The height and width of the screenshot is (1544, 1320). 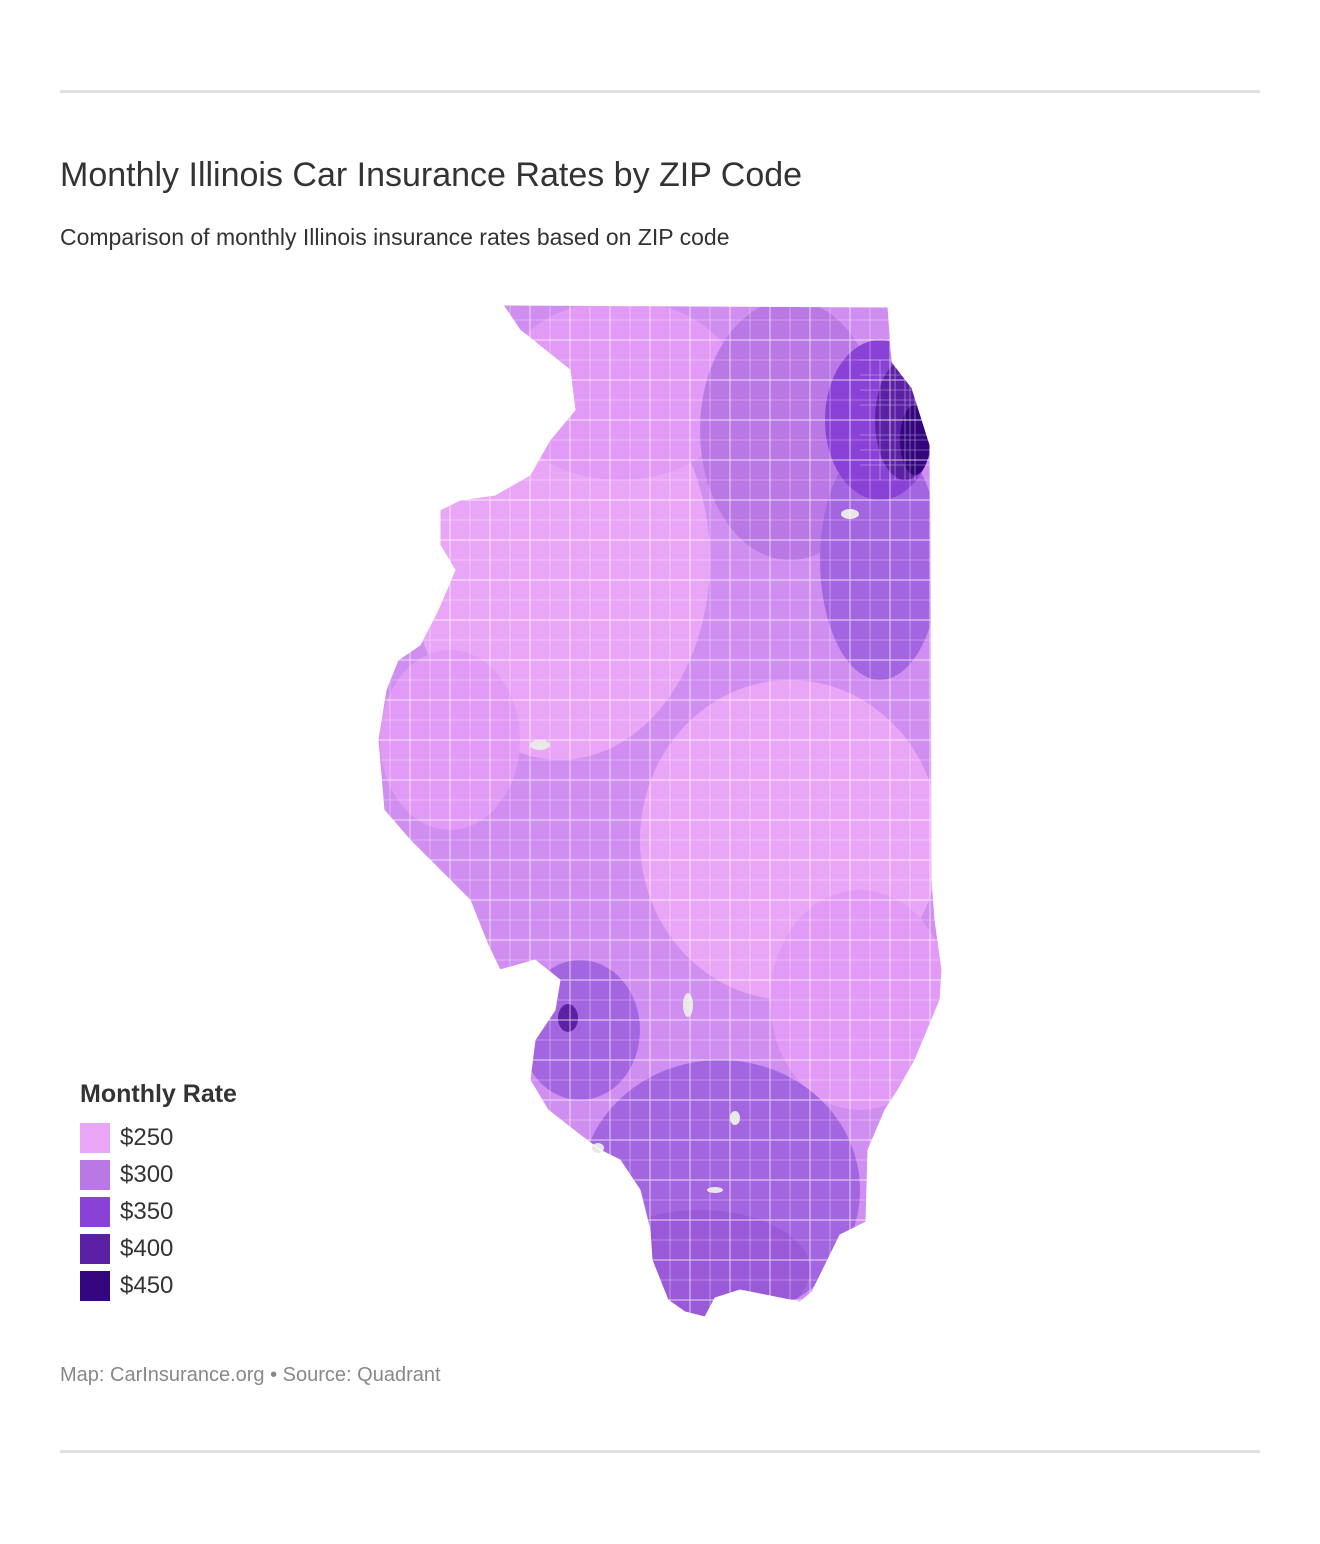 What do you see at coordinates (147, 1285) in the screenshot?
I see `legend-label: $450` at bounding box center [147, 1285].